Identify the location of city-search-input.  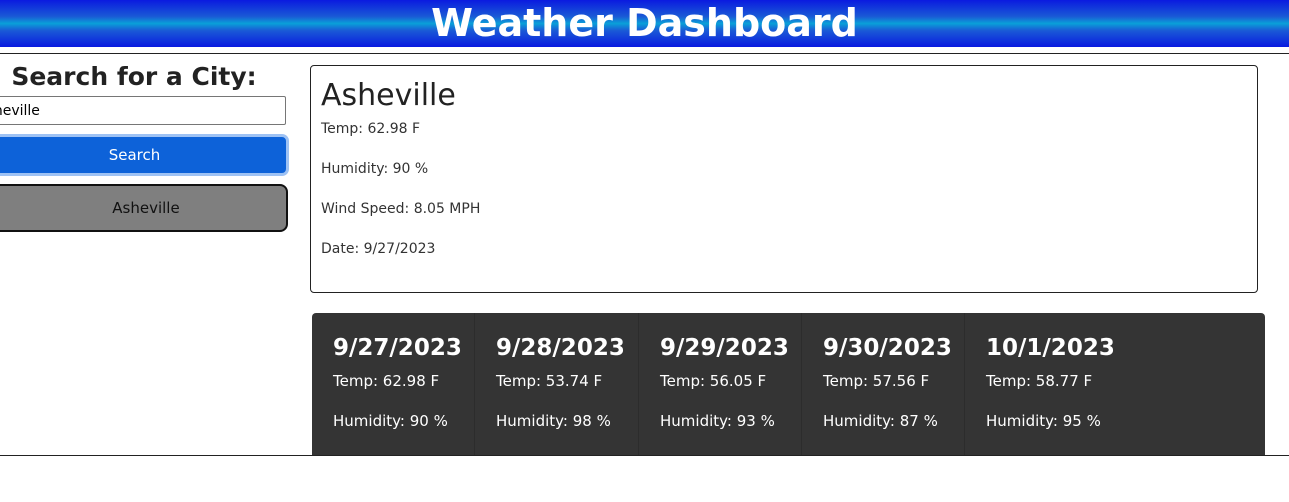
(143, 110).